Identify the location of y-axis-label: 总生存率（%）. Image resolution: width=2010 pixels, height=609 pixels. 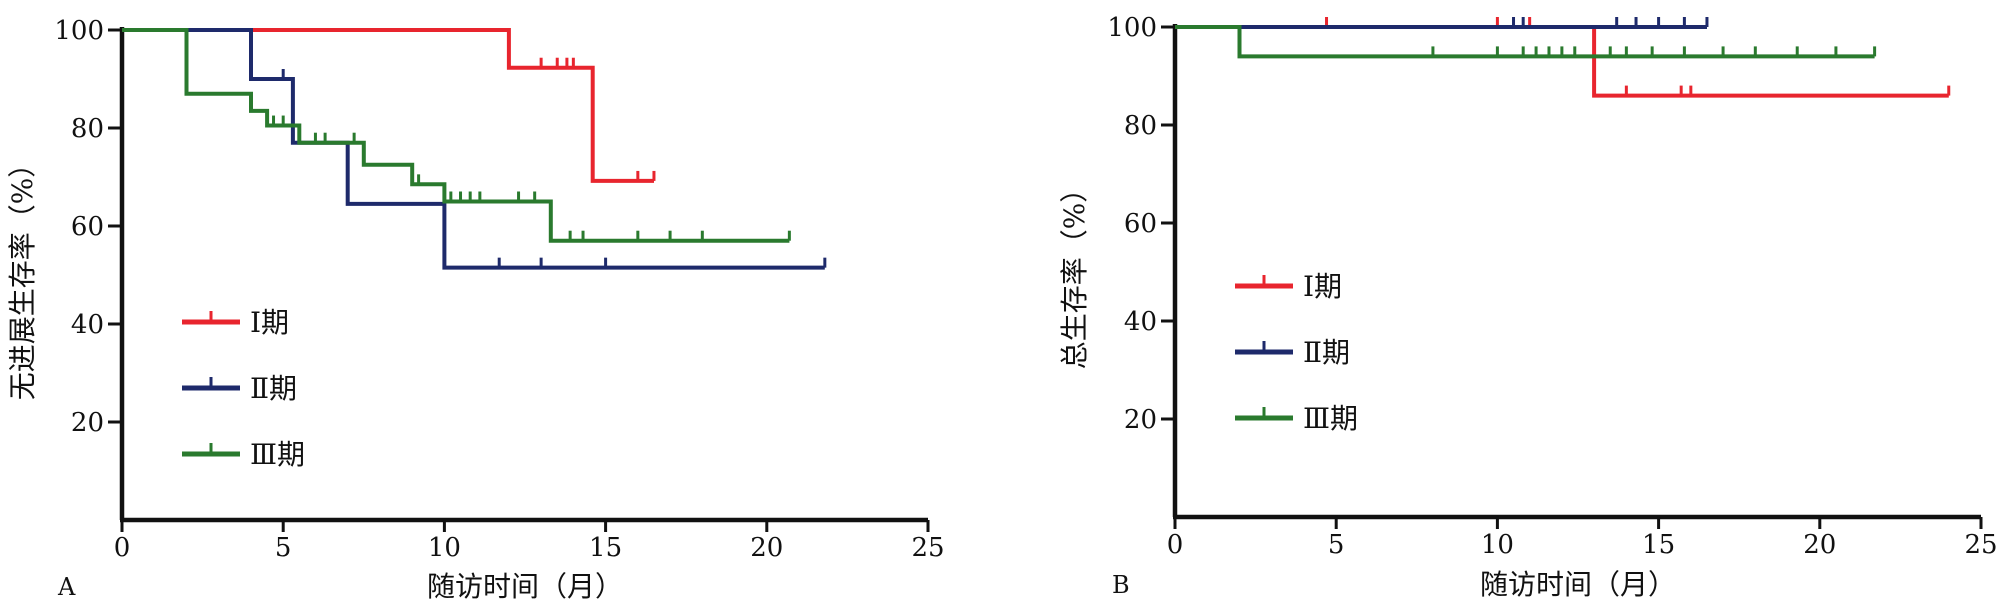
(1074, 272).